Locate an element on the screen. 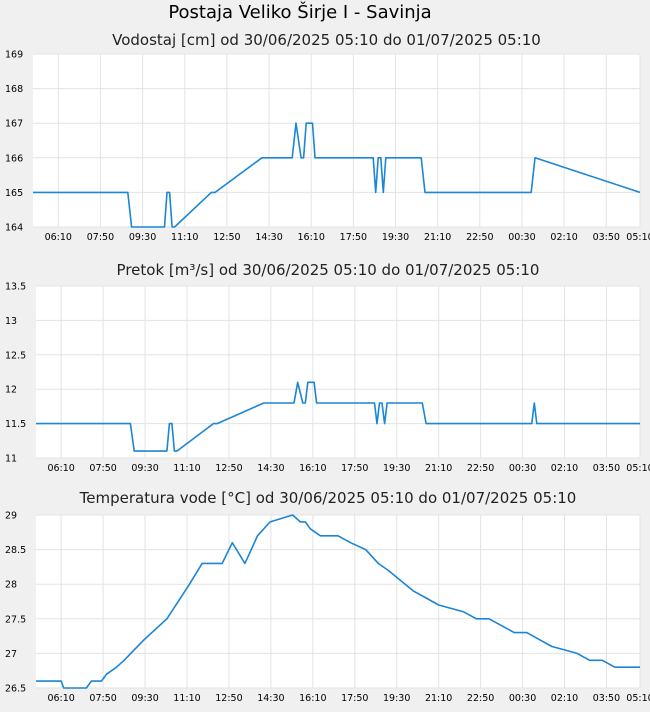 This screenshot has width=650, height=712. y-tick-label: 12.5 is located at coordinates (15, 355).